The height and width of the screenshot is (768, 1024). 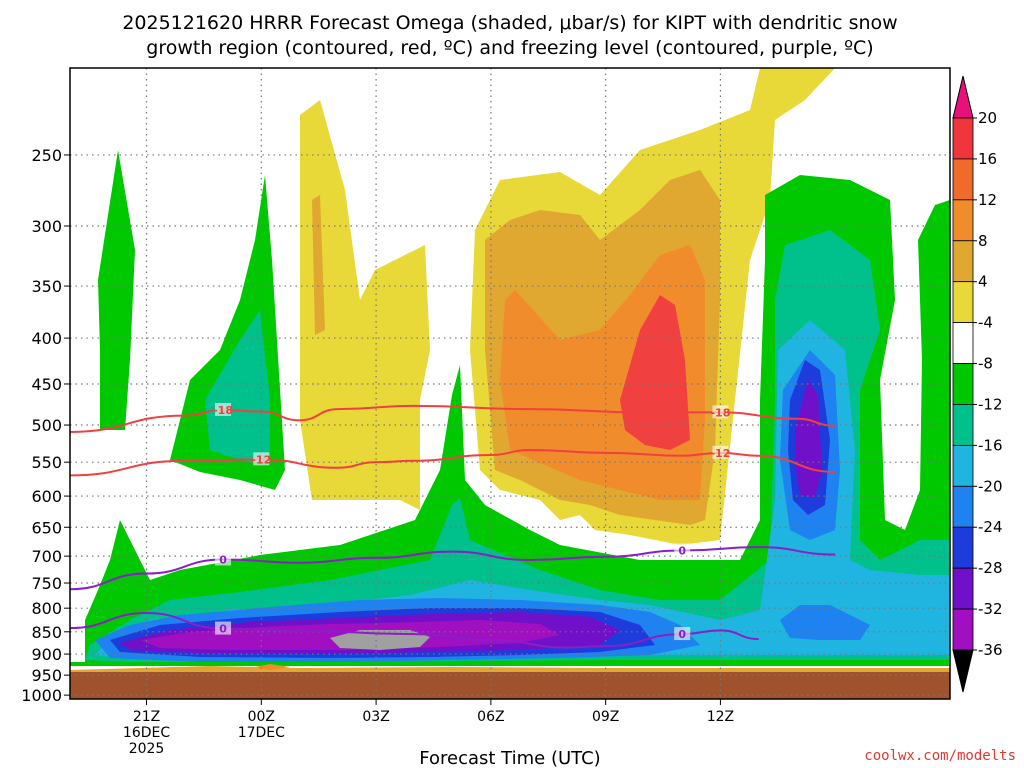 I want to click on x-tick-label: 17DEC, so click(x=261, y=733).